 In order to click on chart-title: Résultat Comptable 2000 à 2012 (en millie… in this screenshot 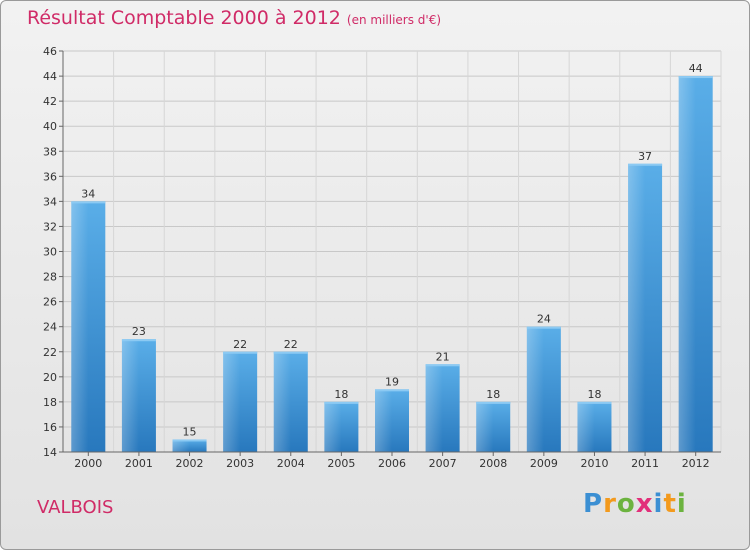, I will do `click(234, 18)`.